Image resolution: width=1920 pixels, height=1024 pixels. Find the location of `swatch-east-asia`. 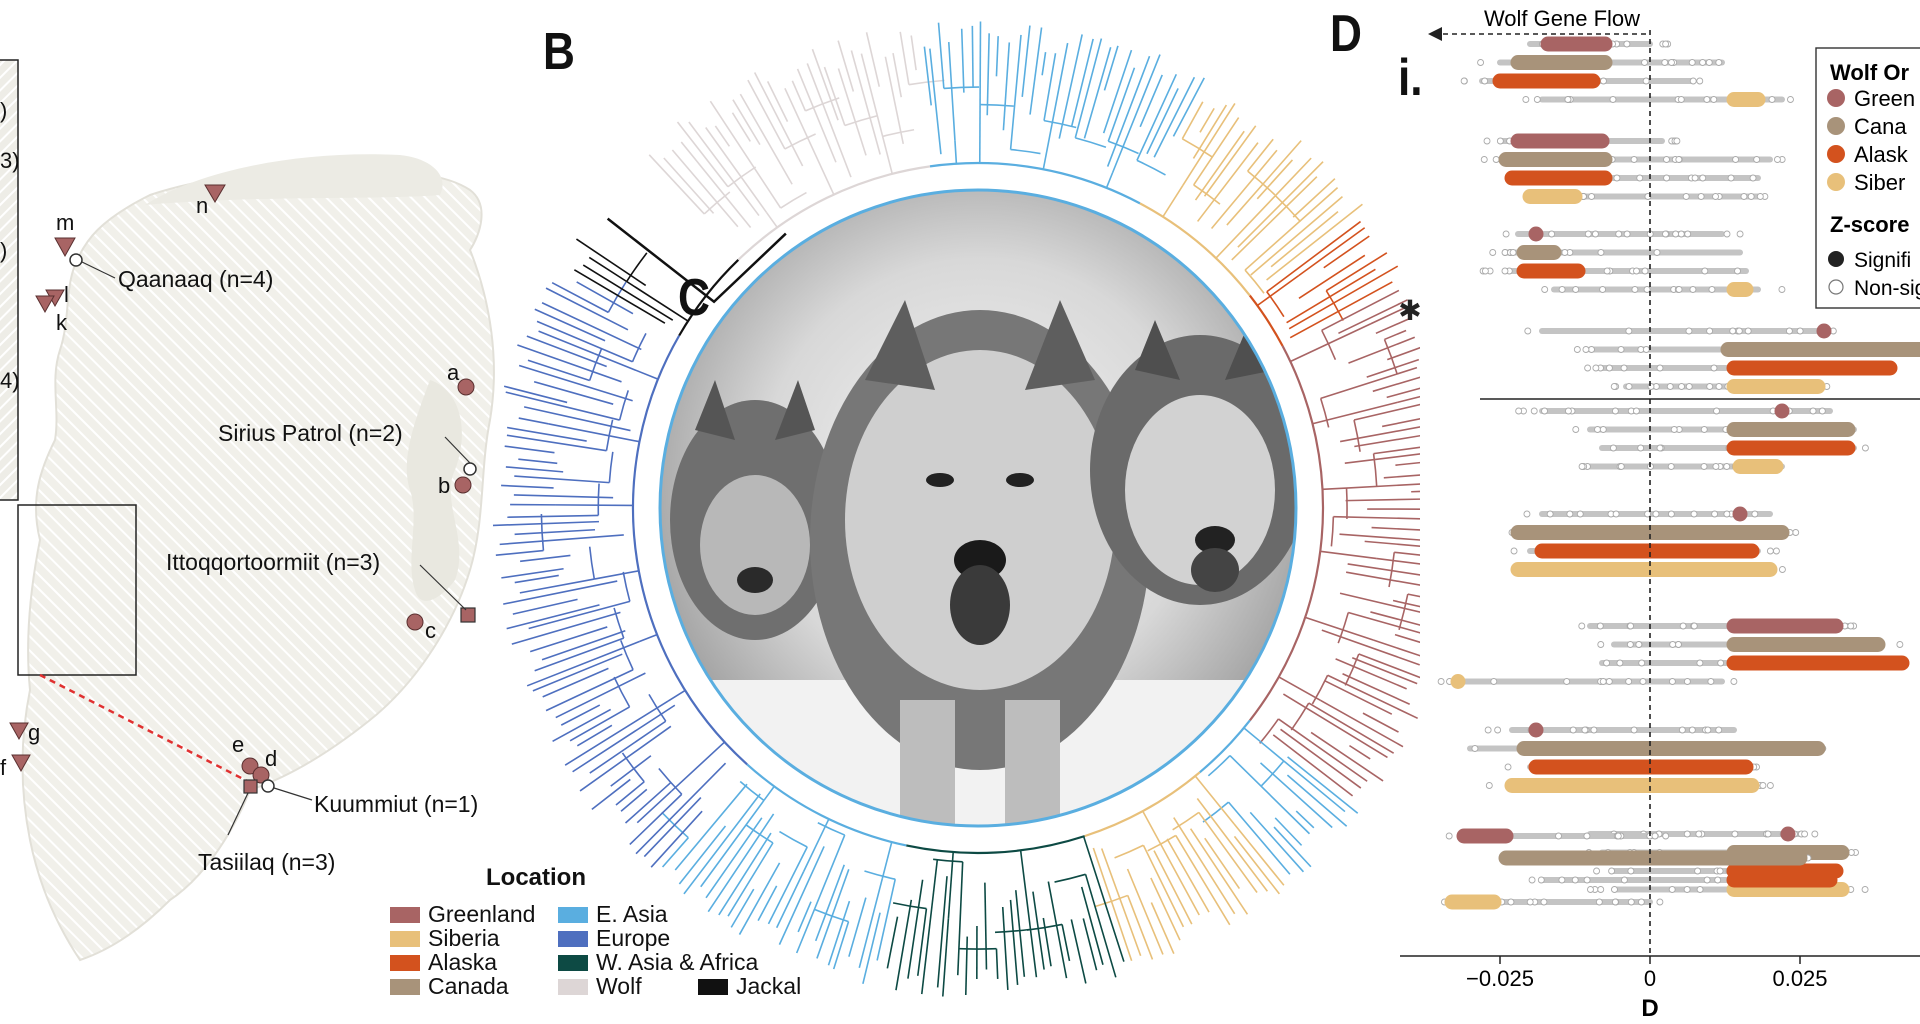

swatch-east-asia is located at coordinates (573, 915).